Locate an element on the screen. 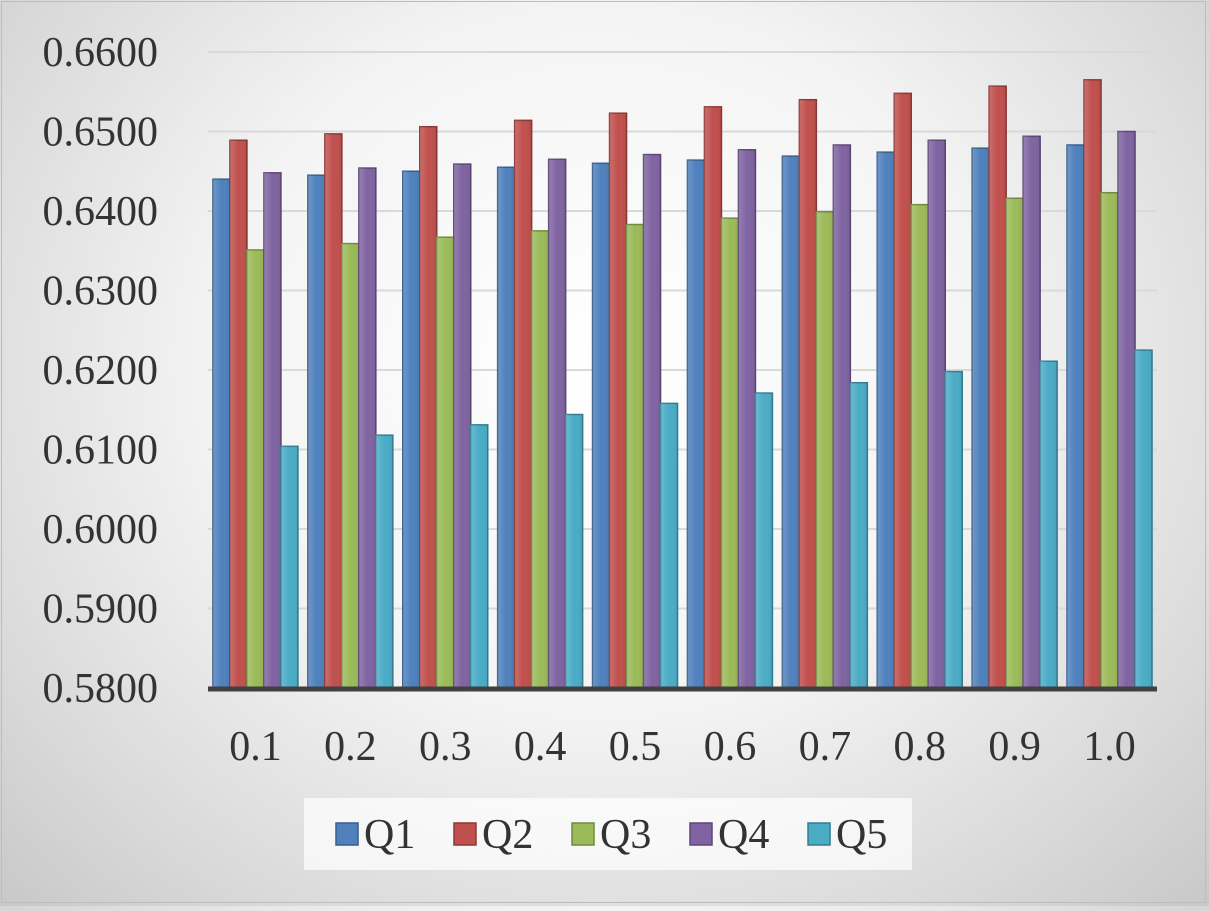  y-tick-label: 0.6400 is located at coordinates (101, 212).